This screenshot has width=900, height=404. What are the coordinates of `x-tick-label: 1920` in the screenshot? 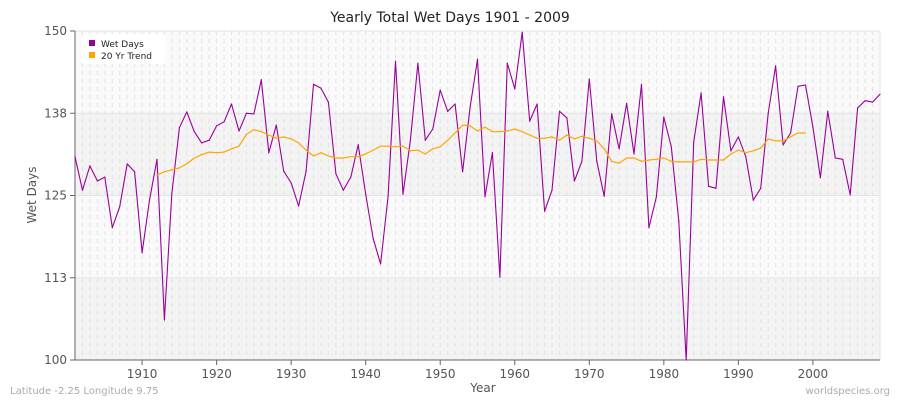 It's located at (216, 374).